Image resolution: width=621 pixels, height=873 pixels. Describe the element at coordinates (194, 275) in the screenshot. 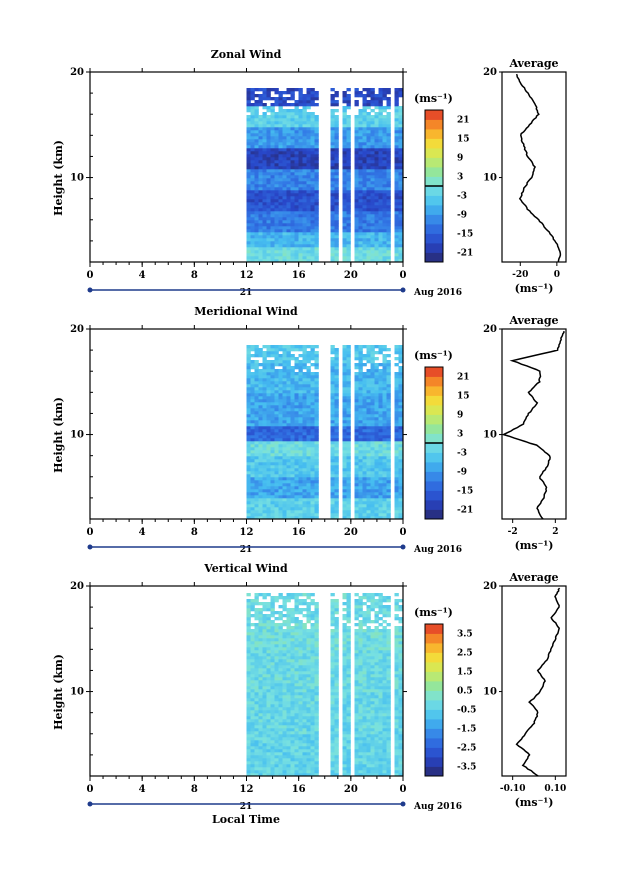

I see `x-tick-label: 8` at that location.